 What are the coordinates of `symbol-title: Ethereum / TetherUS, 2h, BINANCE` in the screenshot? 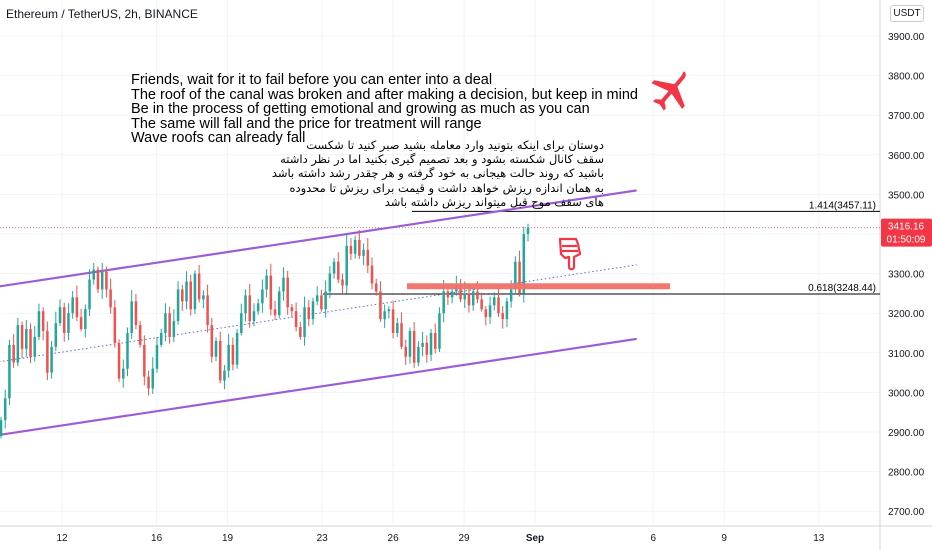 It's located at (102, 14).